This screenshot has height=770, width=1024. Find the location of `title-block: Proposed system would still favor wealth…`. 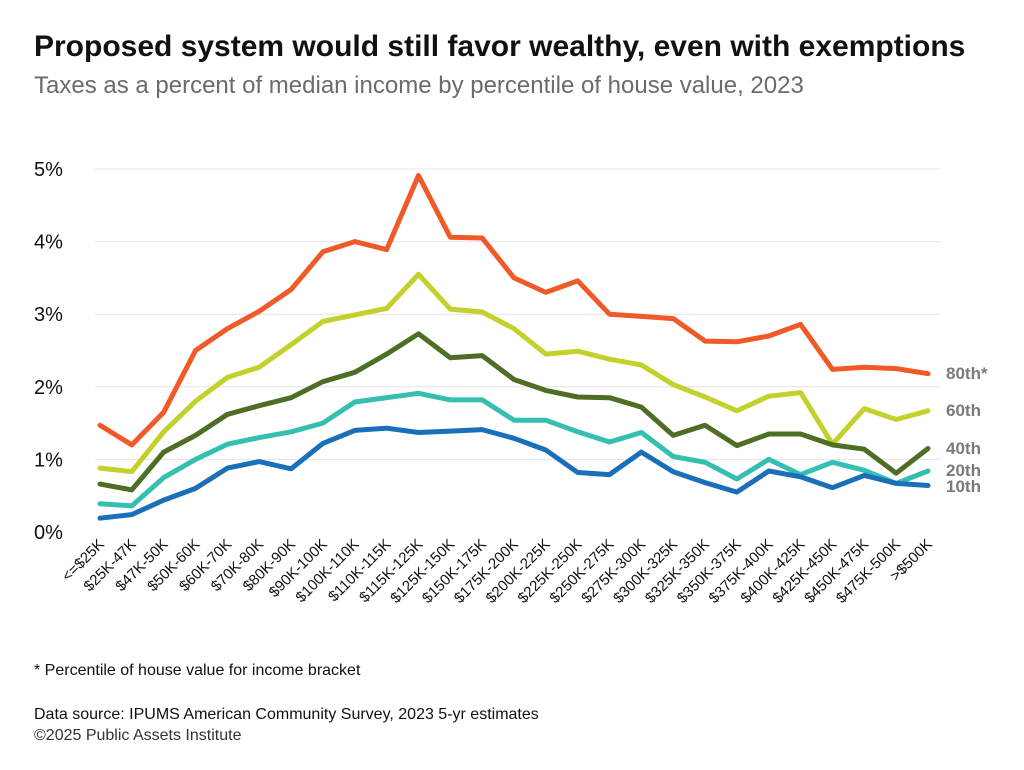

title-block: Proposed system would still favor wealth… is located at coordinates (514, 68).